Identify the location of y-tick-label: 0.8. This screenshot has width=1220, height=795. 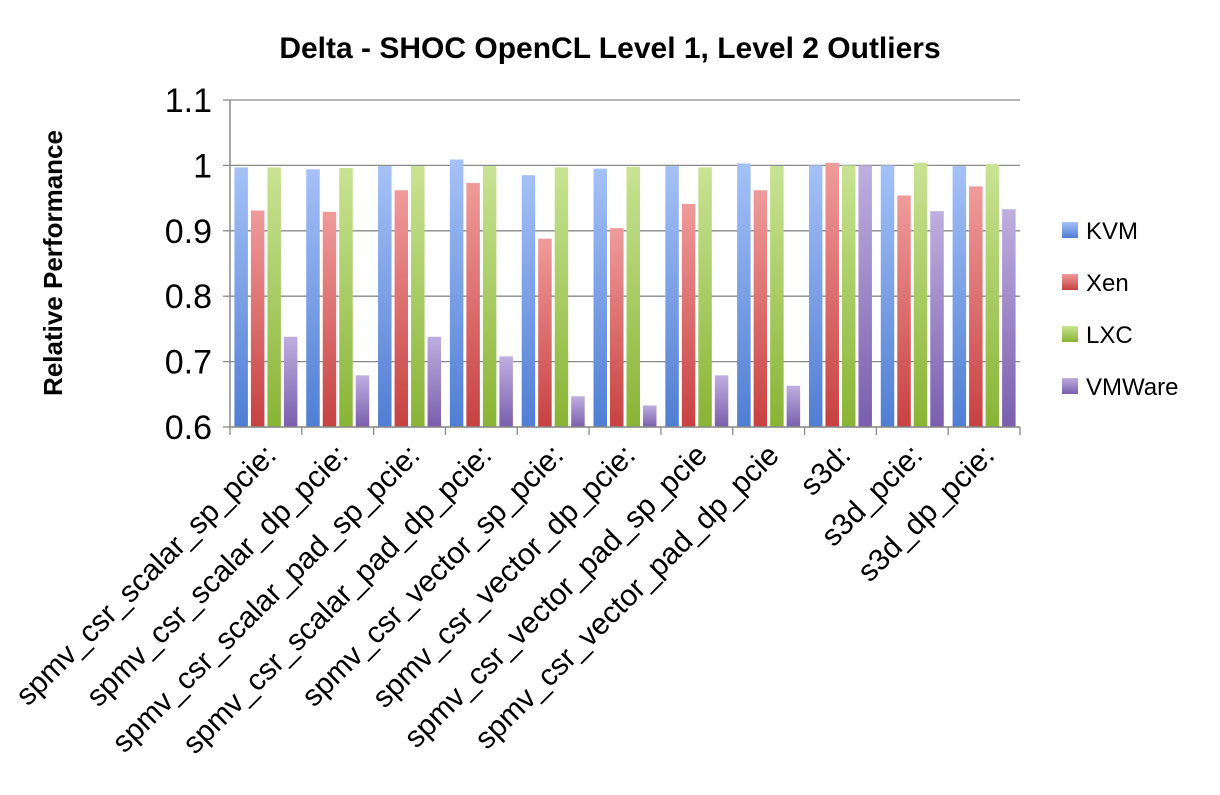
(188, 297).